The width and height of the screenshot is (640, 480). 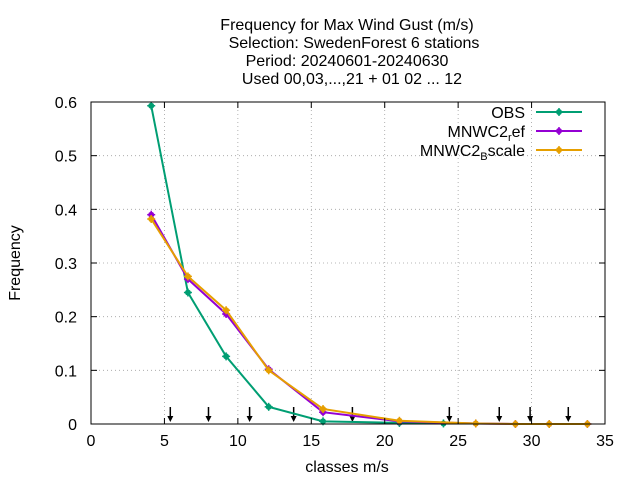 I want to click on legend-label: MNWC2ref, so click(x=487, y=134).